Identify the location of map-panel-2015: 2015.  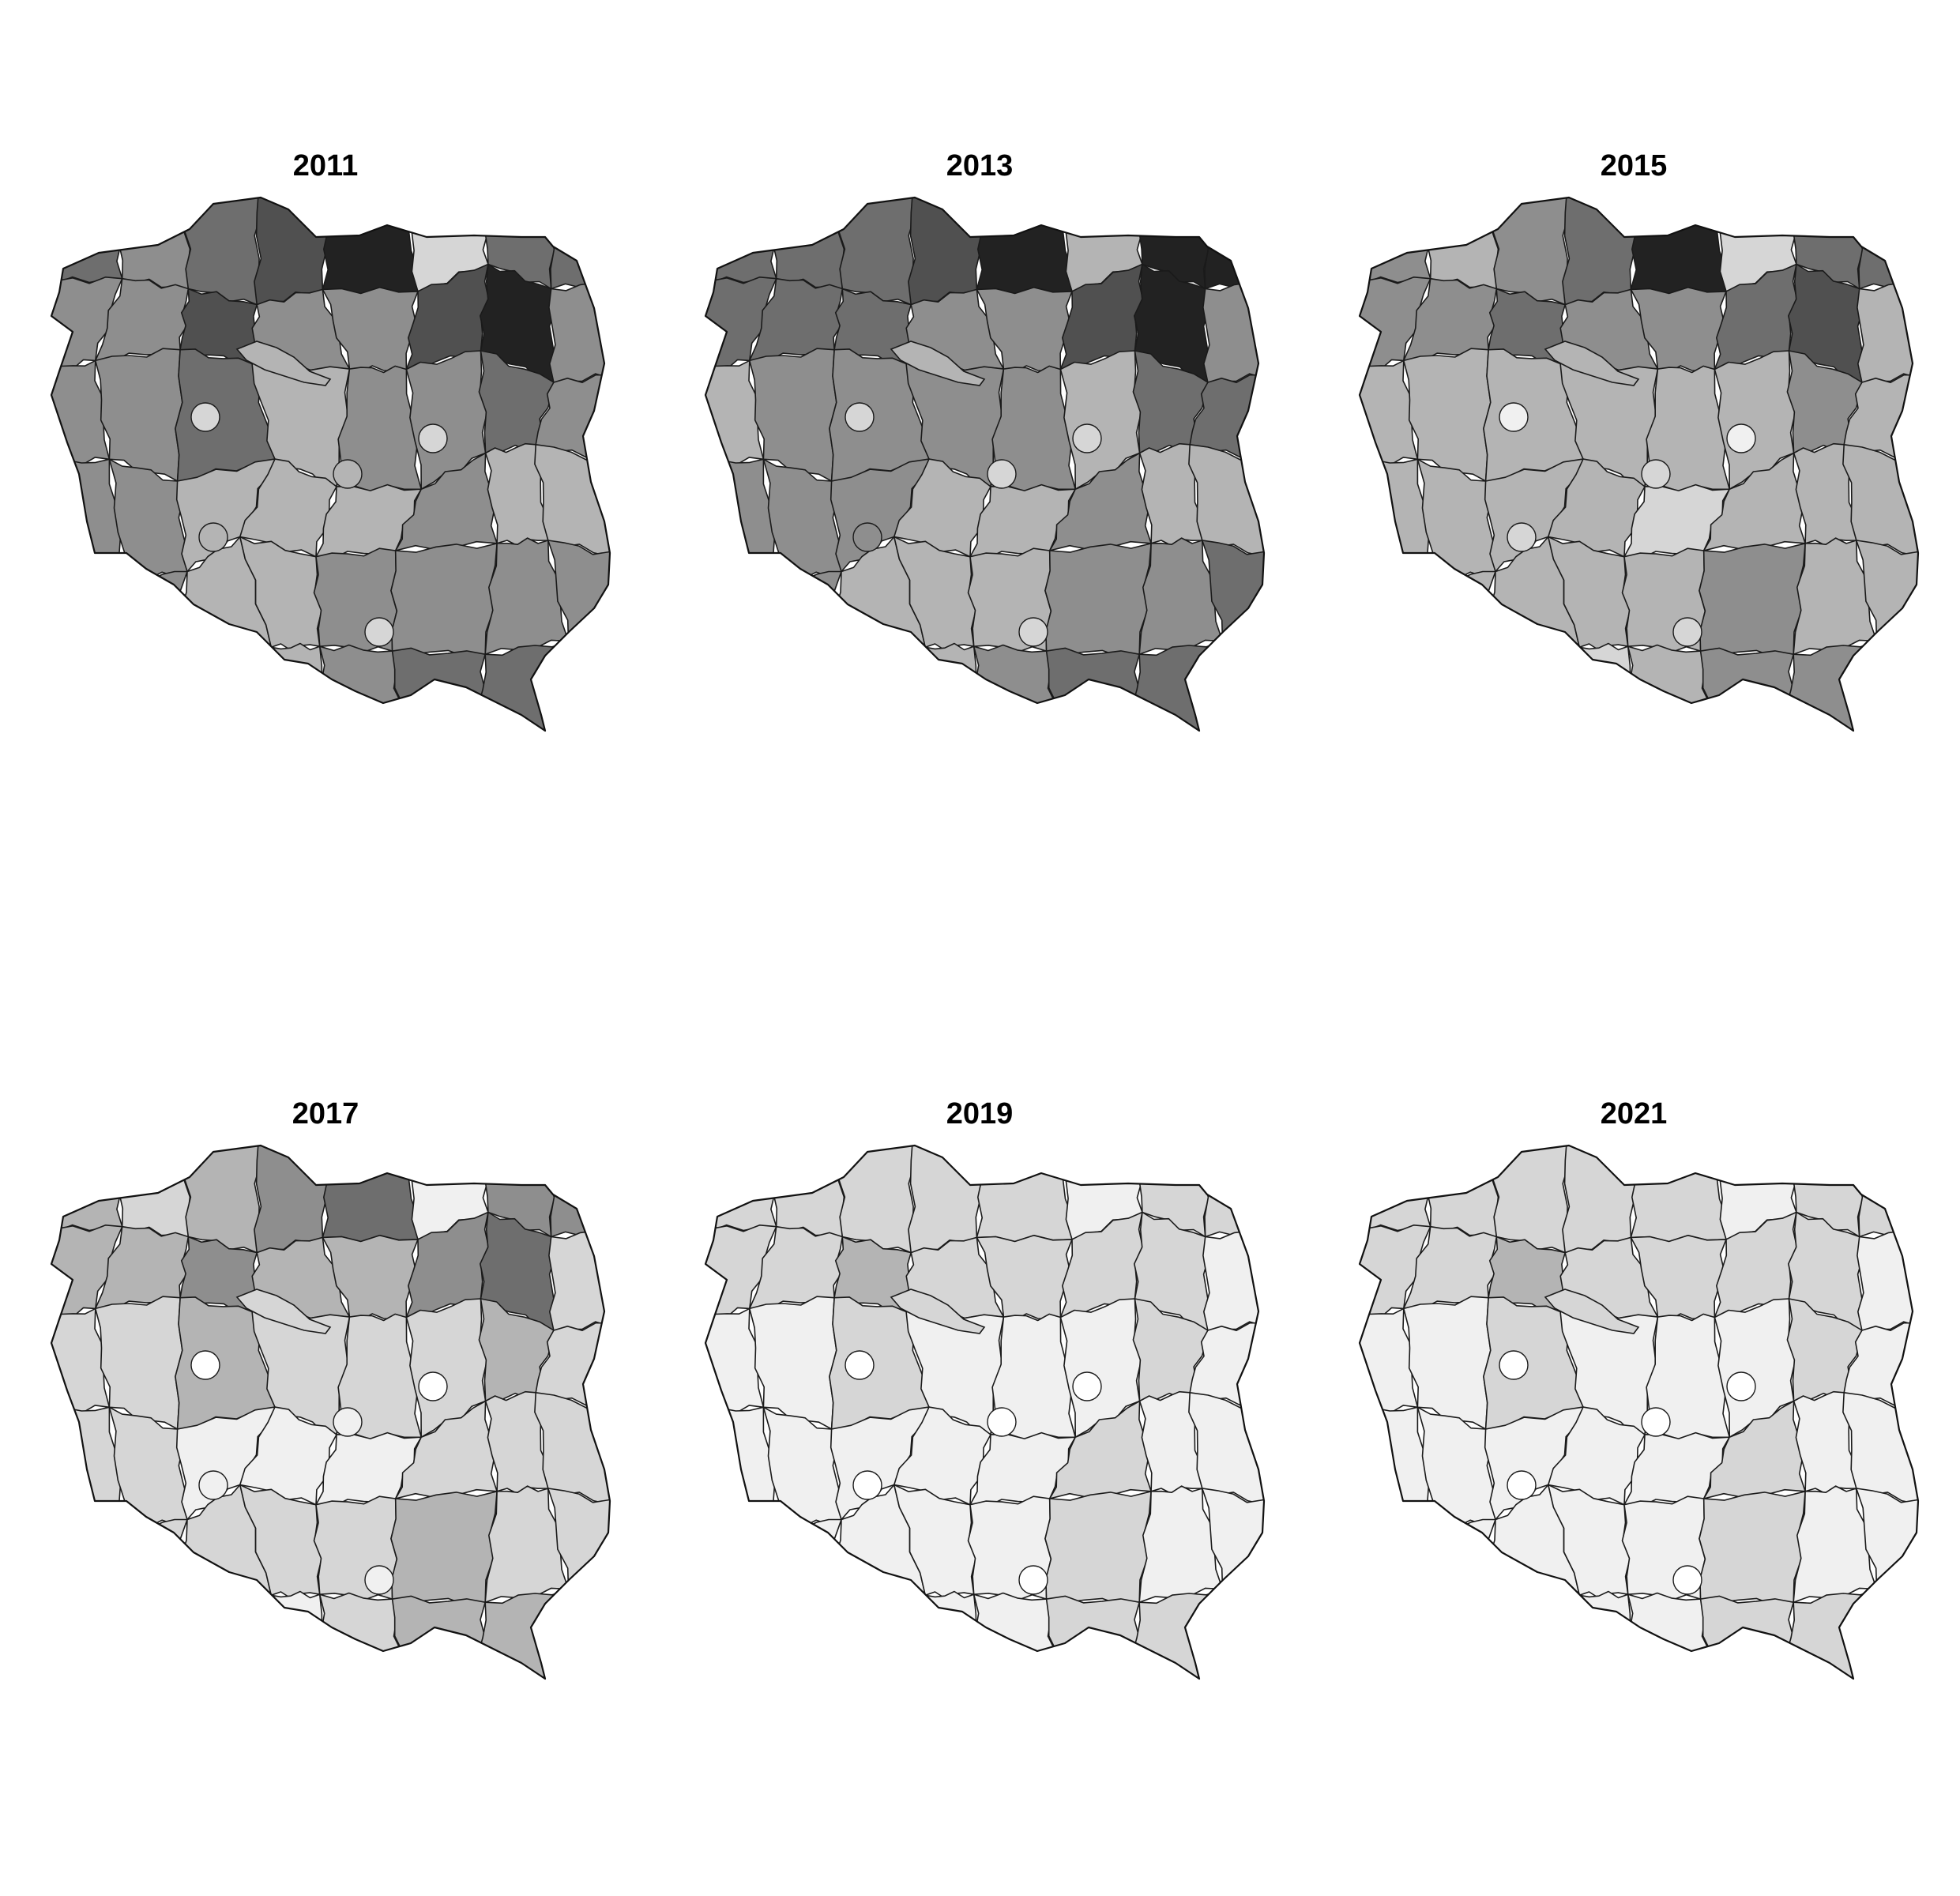
(1639, 441).